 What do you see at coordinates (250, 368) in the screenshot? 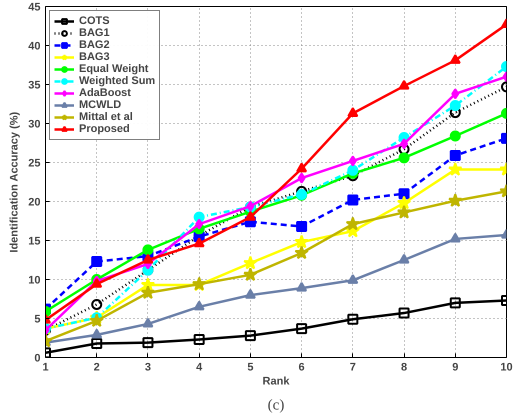
I see `x-tick-label: 5` at bounding box center [250, 368].